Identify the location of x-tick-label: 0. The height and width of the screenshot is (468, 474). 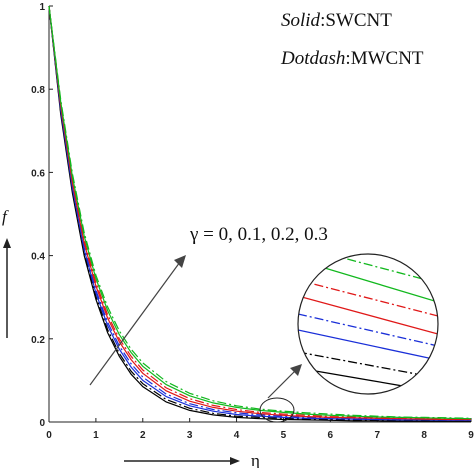
(49, 435).